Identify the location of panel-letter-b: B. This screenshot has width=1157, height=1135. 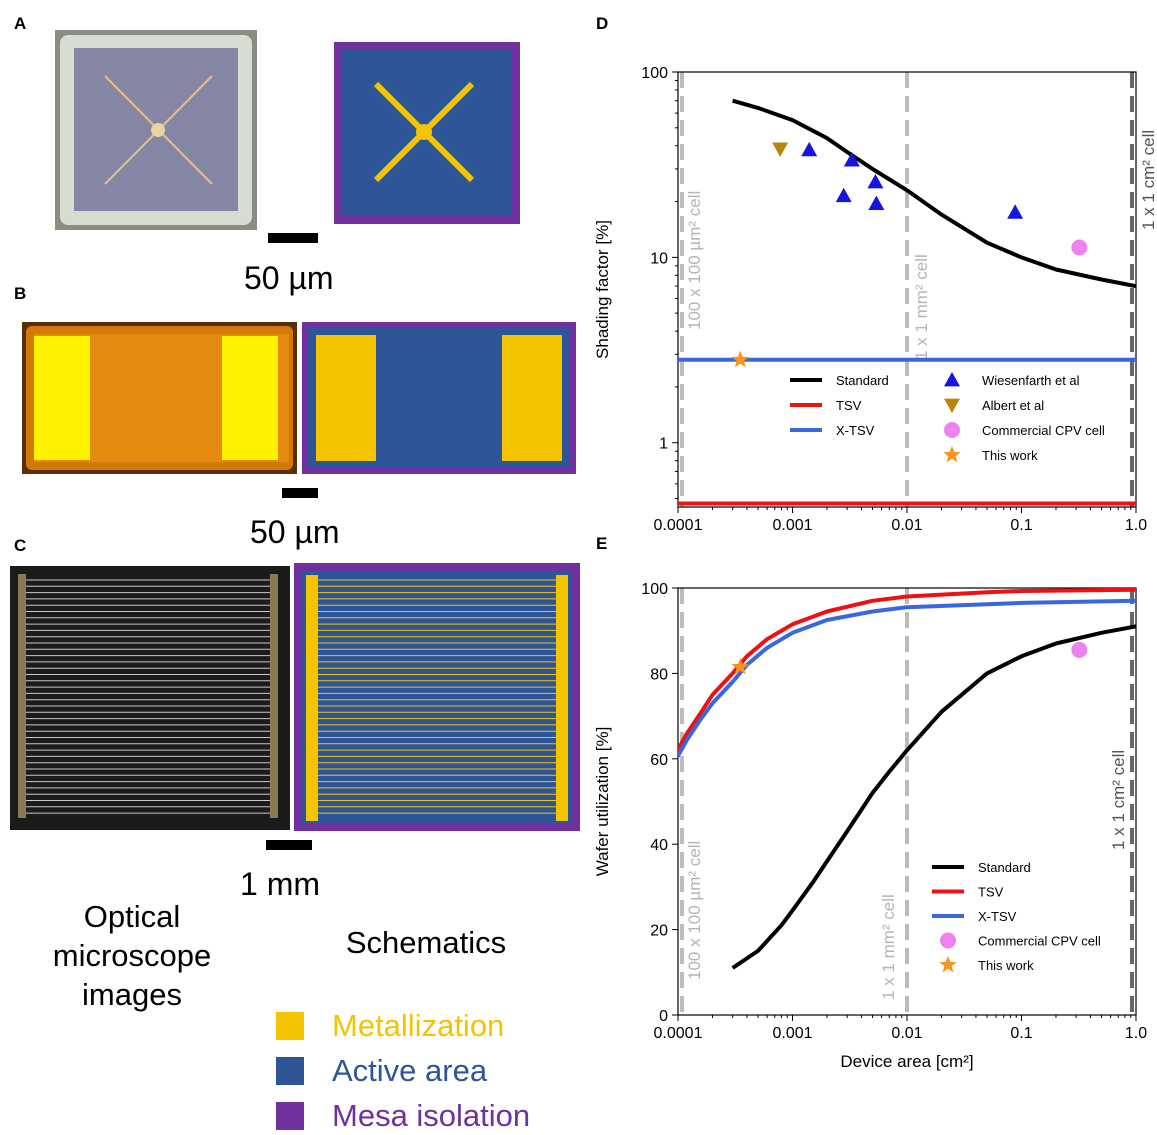
(20, 293).